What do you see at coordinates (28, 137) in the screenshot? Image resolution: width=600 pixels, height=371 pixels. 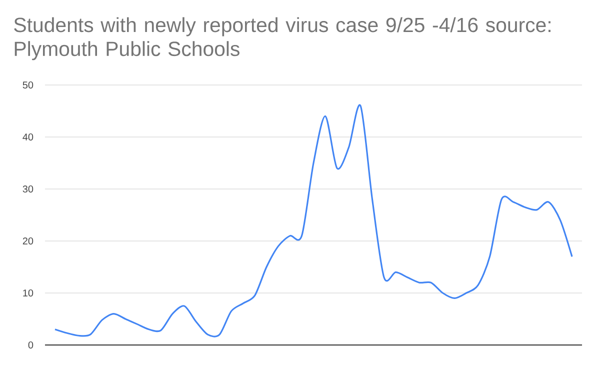 I see `y-tick-label: 40` at bounding box center [28, 137].